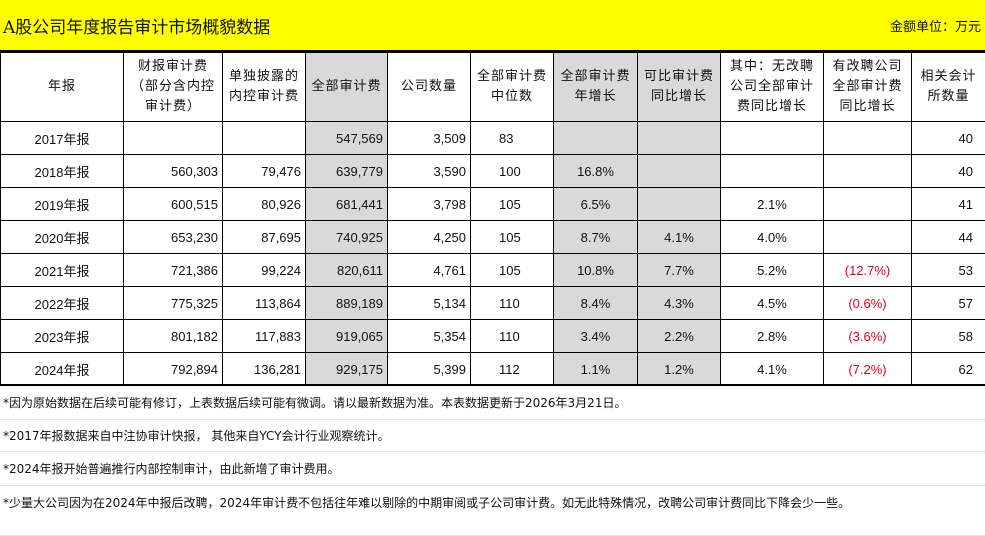 The width and height of the screenshot is (985, 536). What do you see at coordinates (772, 303) in the screenshot?
I see `table-cell: 4.5%` at bounding box center [772, 303].